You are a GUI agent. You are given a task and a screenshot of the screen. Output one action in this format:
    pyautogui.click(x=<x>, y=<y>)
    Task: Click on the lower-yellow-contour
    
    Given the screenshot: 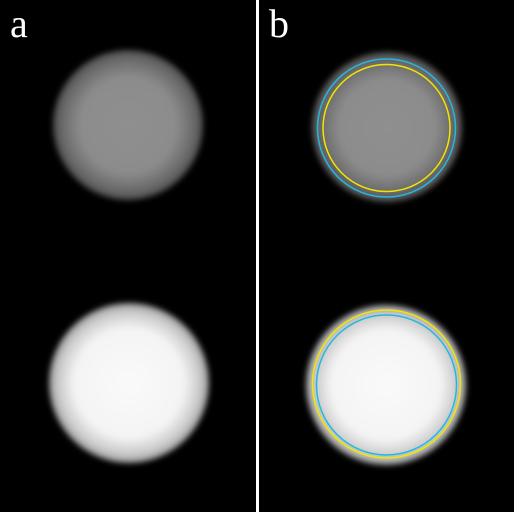 What is the action you would take?
    pyautogui.click(x=386, y=384)
    